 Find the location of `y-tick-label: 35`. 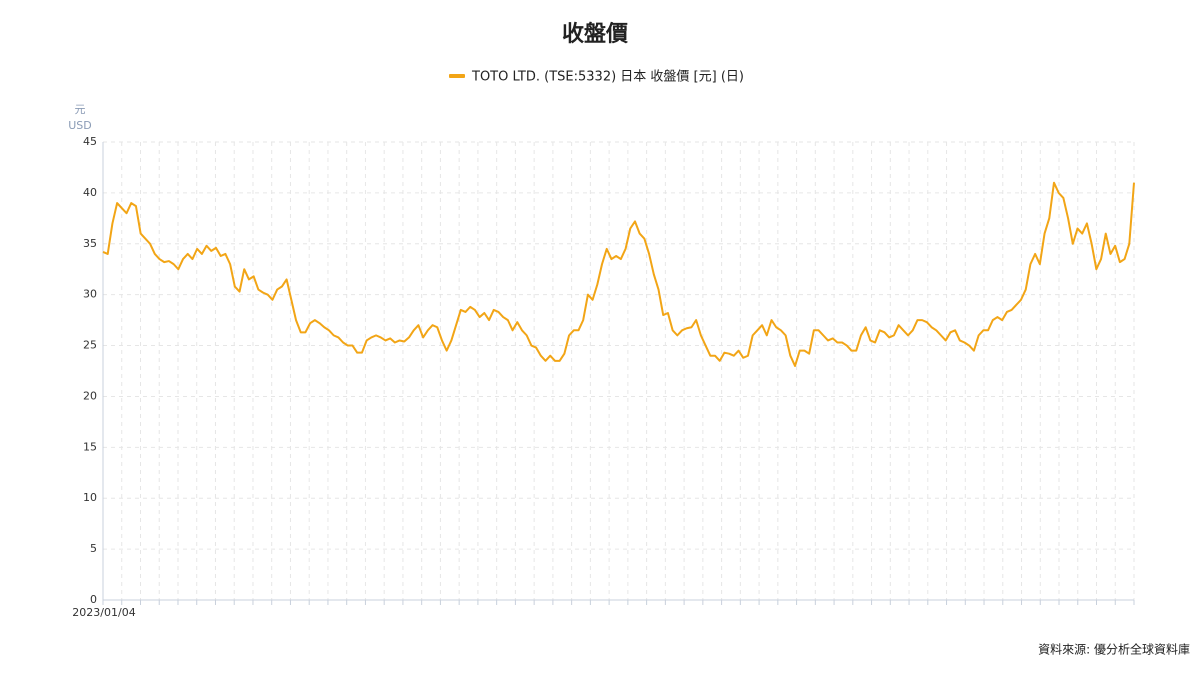

y-tick-label: 35 is located at coordinates (90, 243).